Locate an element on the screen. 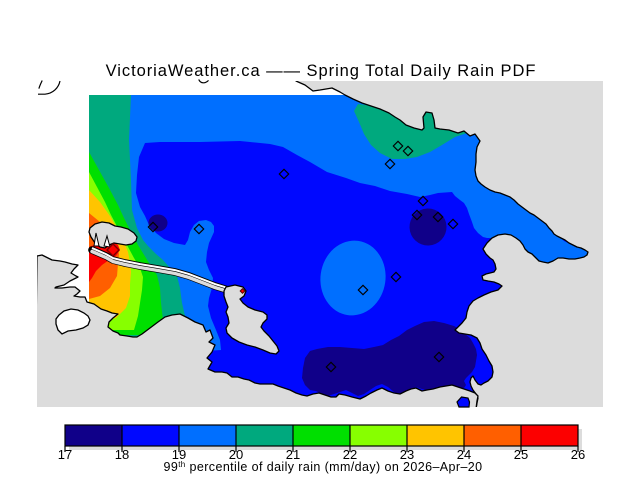 The image size is (640, 480). svg-text: 26 is located at coordinates (578, 454).